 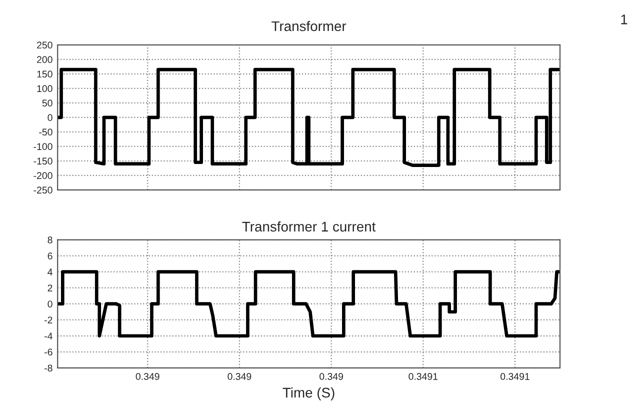 What do you see at coordinates (50, 256) in the screenshot?
I see `y-tick-label: 6` at bounding box center [50, 256].